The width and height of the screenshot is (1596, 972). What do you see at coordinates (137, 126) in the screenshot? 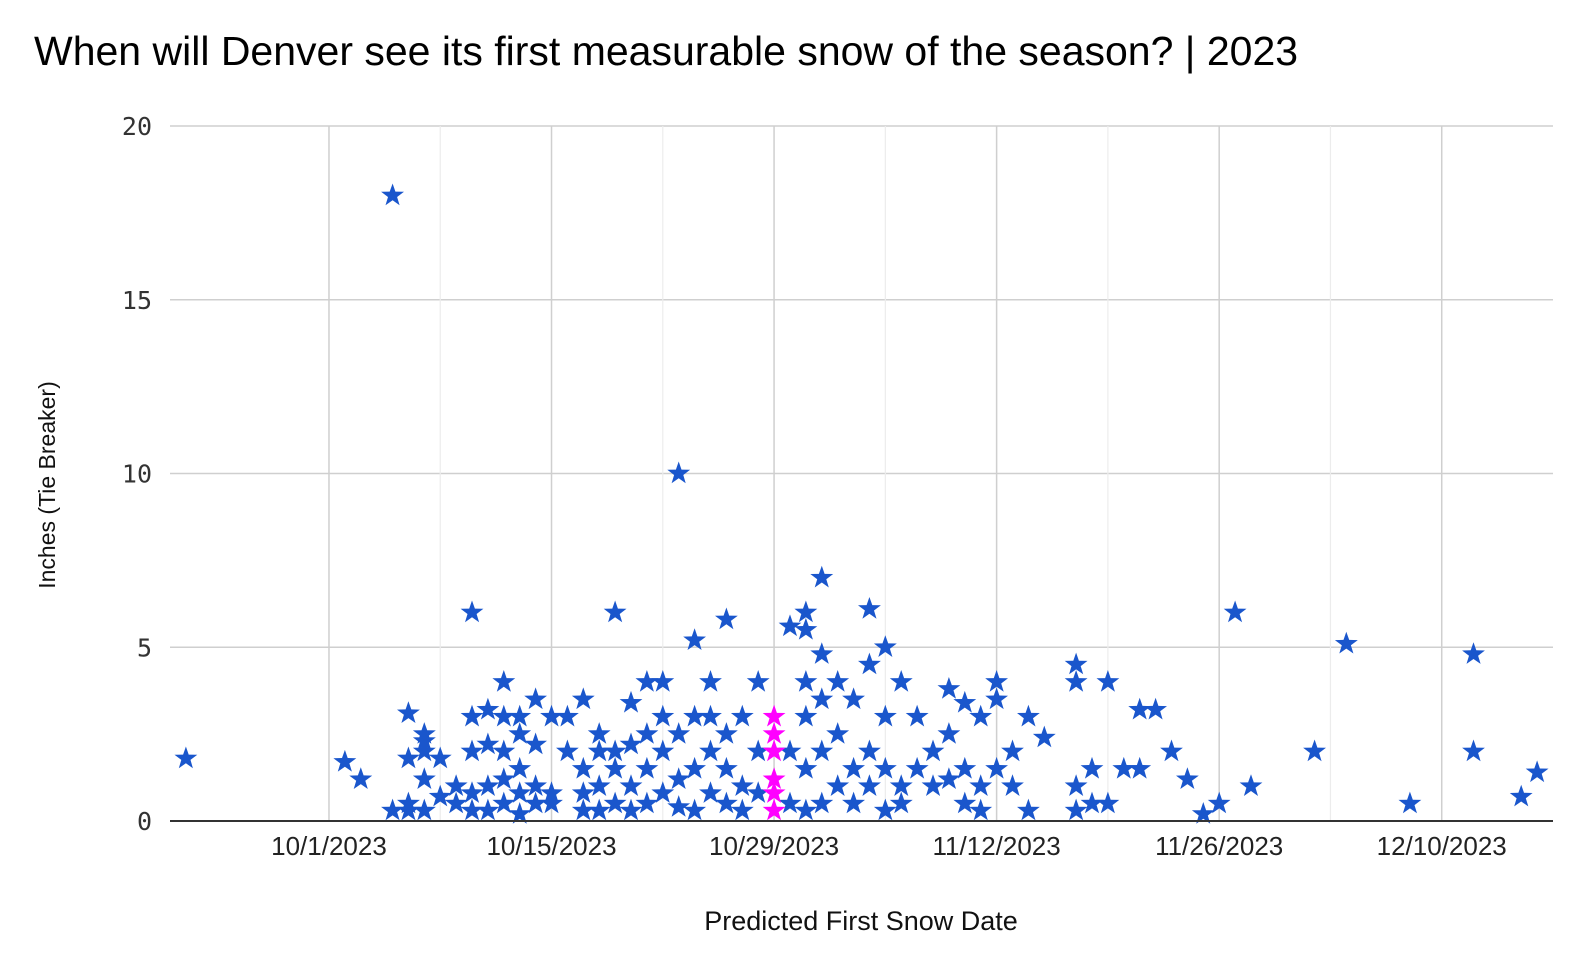
I see `y-tick-label: 20` at bounding box center [137, 126].